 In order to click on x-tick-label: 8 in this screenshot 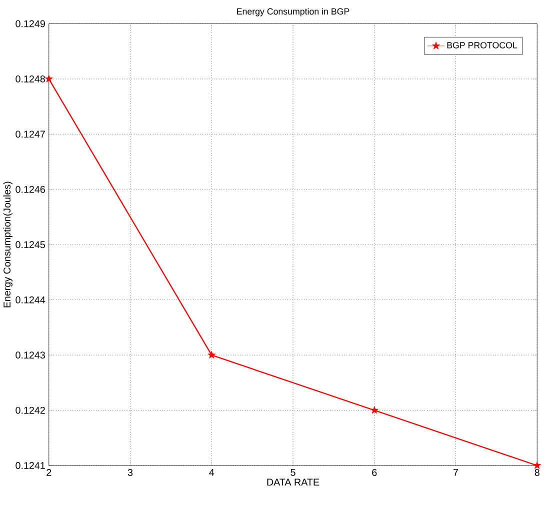, I will do `click(537, 472)`.